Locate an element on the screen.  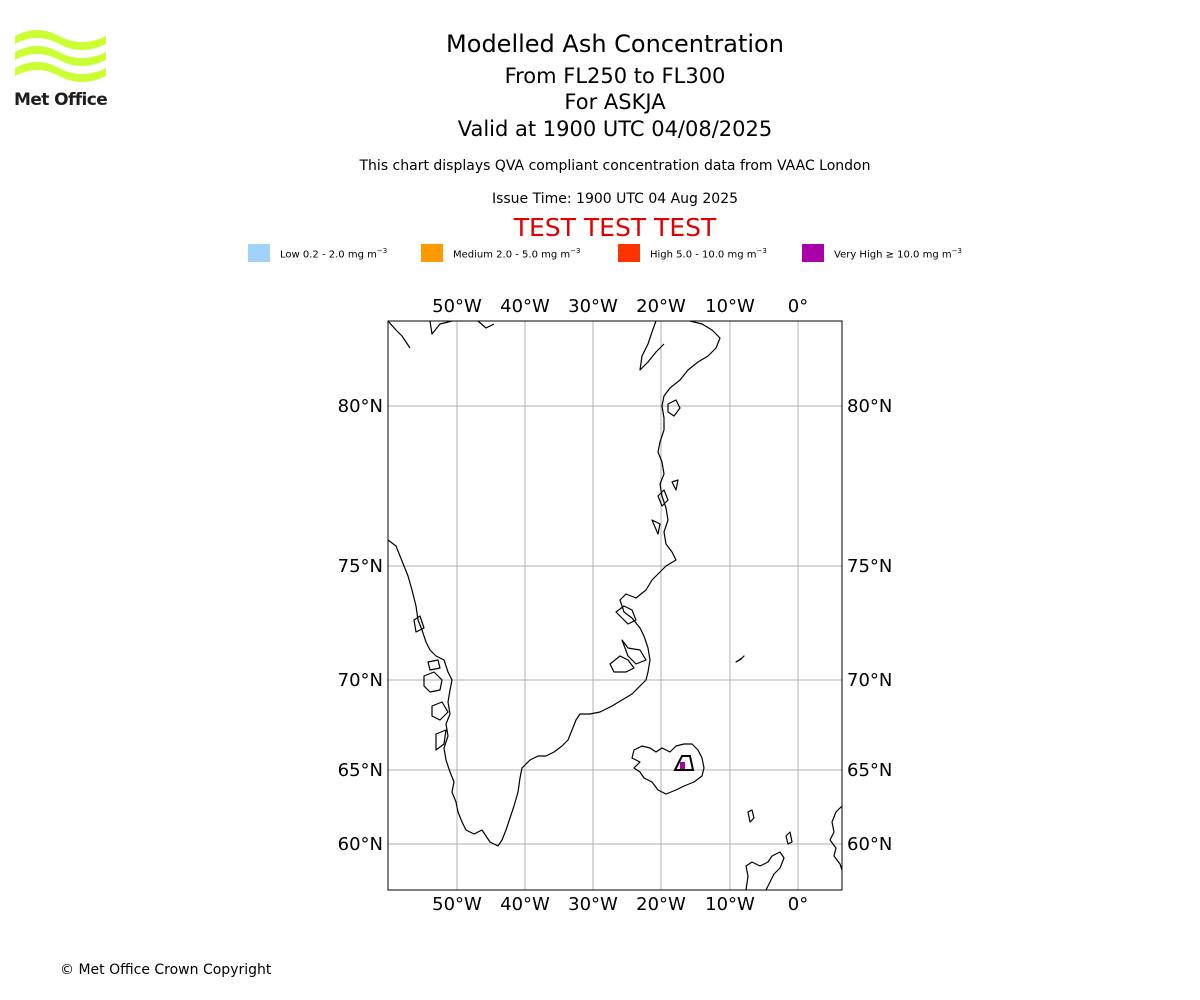
greenland-east-fjords is located at coordinates (645, 536).